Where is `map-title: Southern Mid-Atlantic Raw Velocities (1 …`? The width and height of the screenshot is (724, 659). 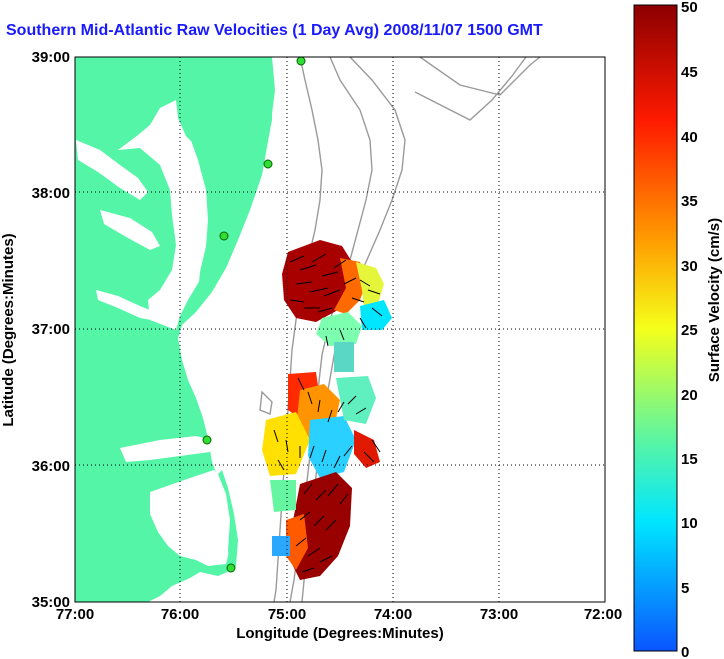 map-title: Southern Mid-Atlantic Raw Velocities (1 … is located at coordinates (274, 30).